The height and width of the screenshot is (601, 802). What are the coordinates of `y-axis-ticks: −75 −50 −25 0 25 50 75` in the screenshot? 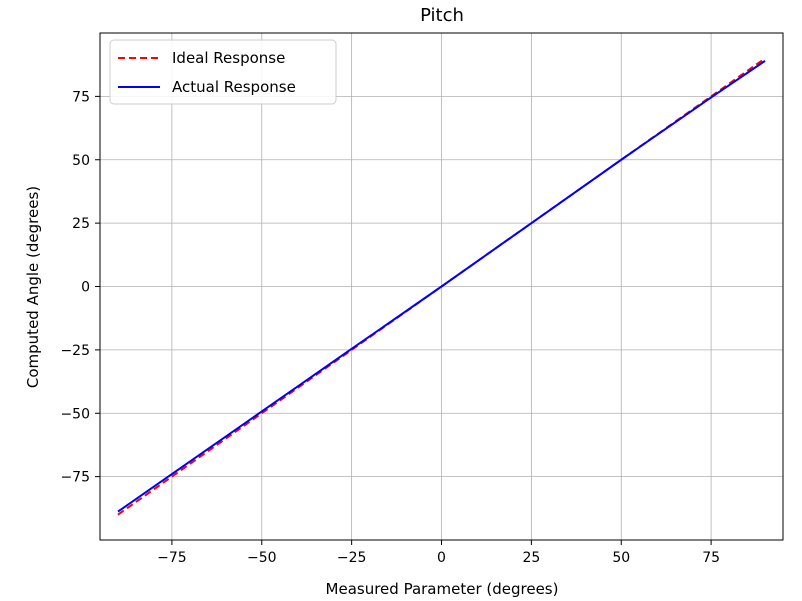 It's located at (80, 287).